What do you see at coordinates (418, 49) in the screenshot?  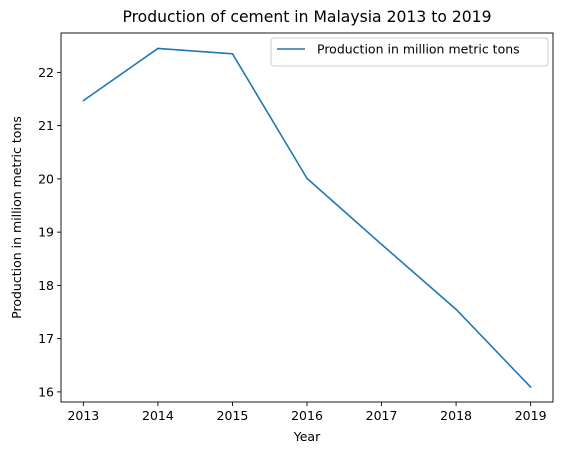 I see `legend-label: Production in million metric tons` at bounding box center [418, 49].